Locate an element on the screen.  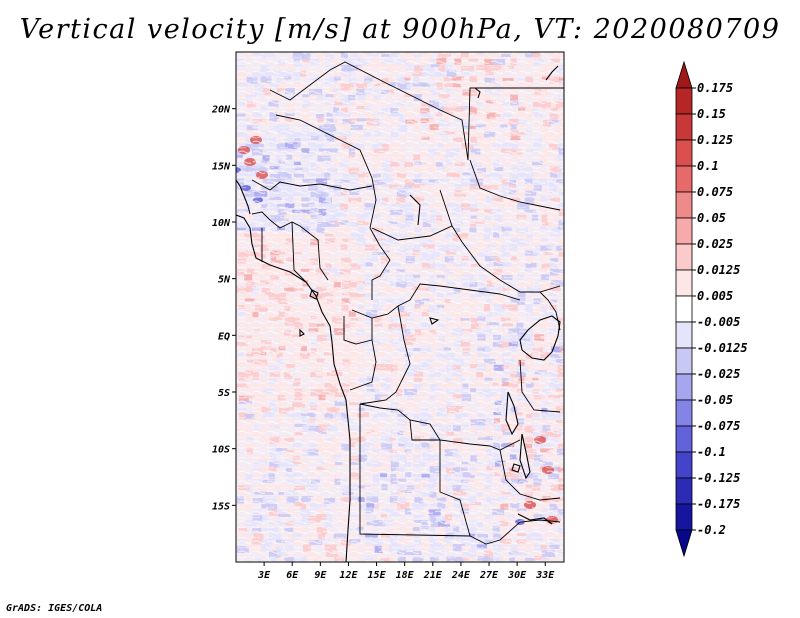
colorbar-triangle-bottom is located at coordinates (684, 543).